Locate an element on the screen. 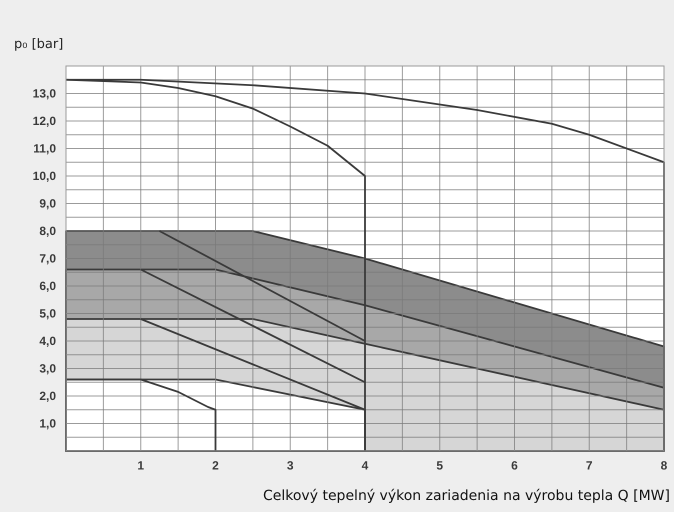 This screenshot has width=674, height=512. y-tick-label: 8,0 is located at coordinates (47, 231).